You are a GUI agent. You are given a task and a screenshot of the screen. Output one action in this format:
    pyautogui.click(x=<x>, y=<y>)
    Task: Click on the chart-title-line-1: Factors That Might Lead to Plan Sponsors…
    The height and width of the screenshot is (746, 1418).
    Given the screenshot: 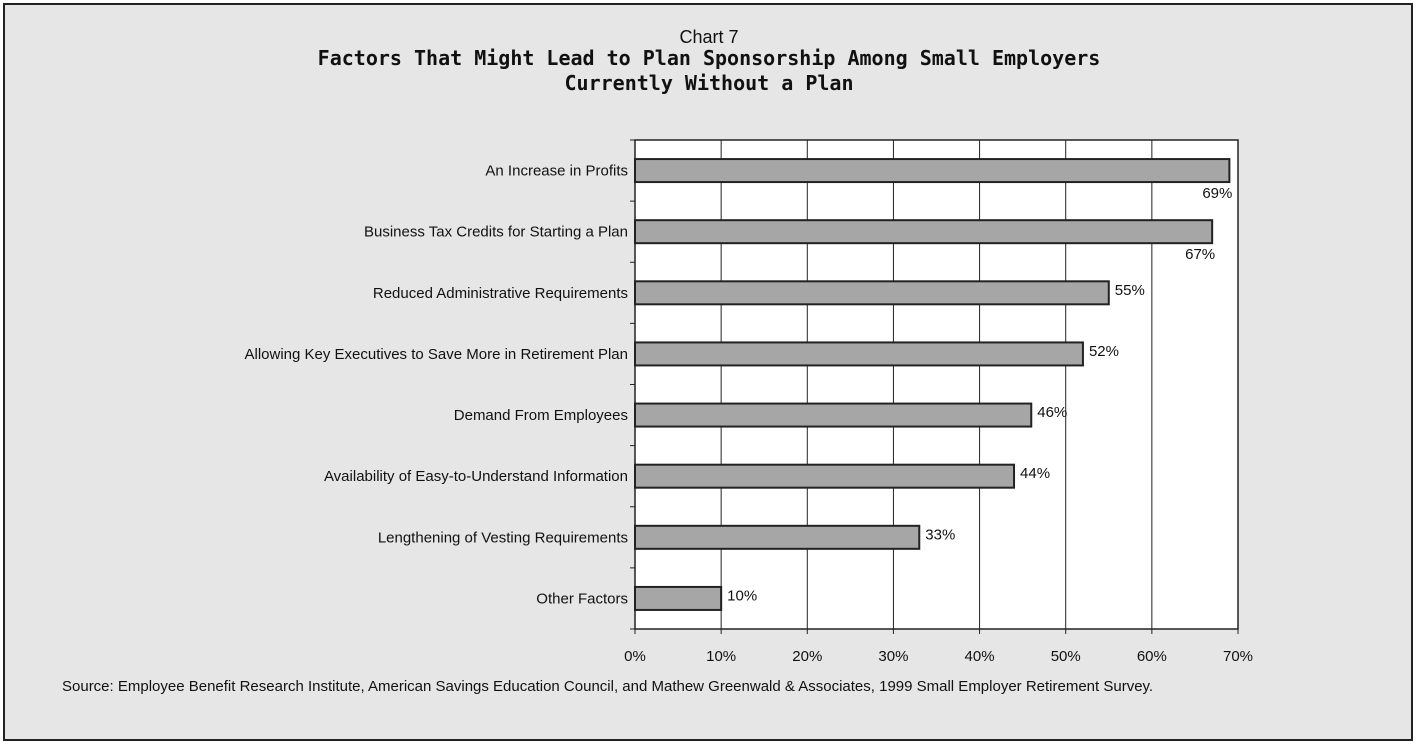 What is the action you would take?
    pyautogui.click(x=709, y=58)
    